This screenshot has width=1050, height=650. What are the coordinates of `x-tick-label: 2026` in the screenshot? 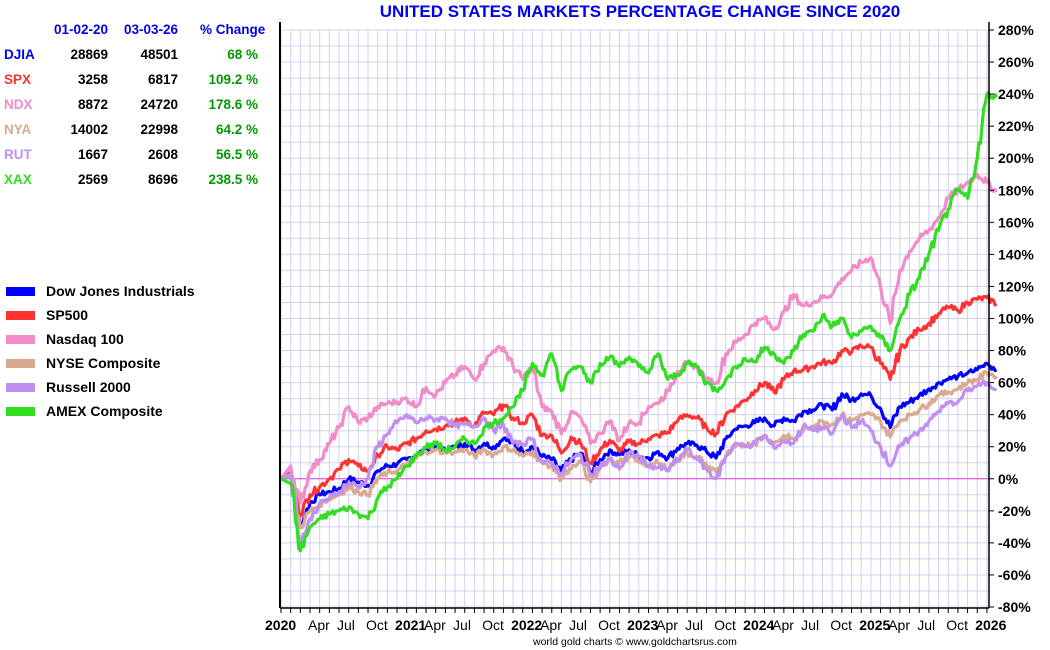 It's located at (990, 625).